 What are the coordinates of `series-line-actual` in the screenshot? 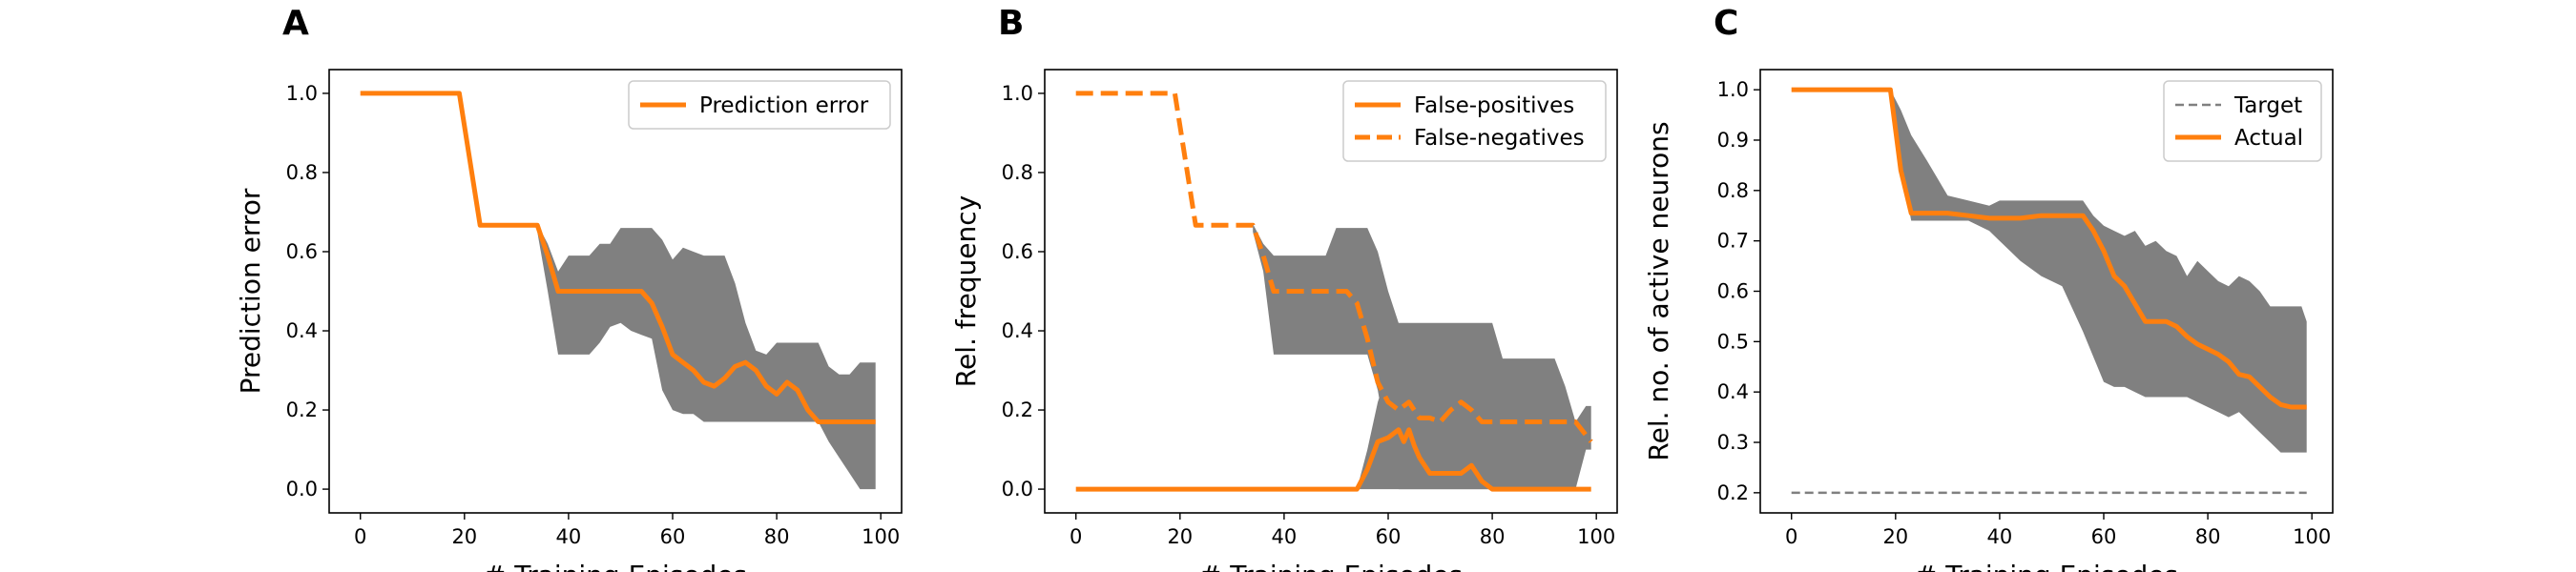 It's located at (2049, 249).